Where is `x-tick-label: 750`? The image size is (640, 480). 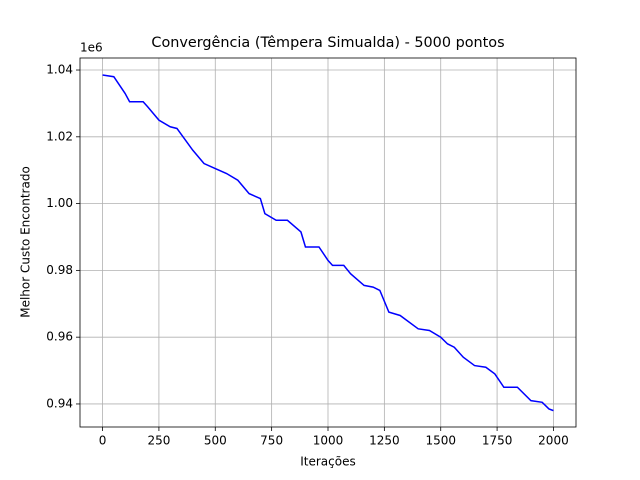
x-tick-label: 750 is located at coordinates (271, 441).